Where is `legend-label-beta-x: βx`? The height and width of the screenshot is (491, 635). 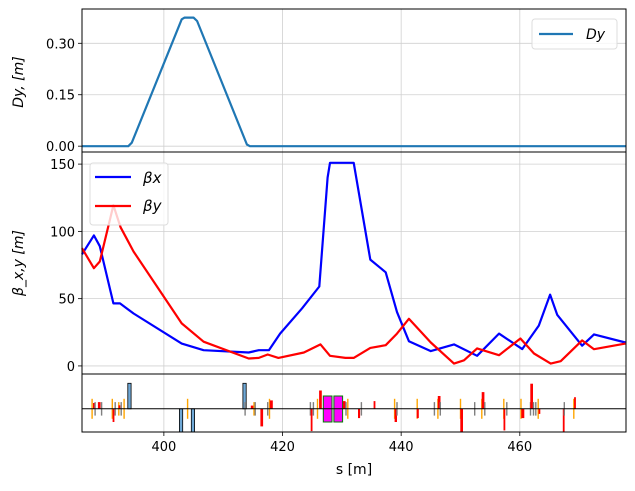 legend-label-beta-x: βx is located at coordinates (152, 178).